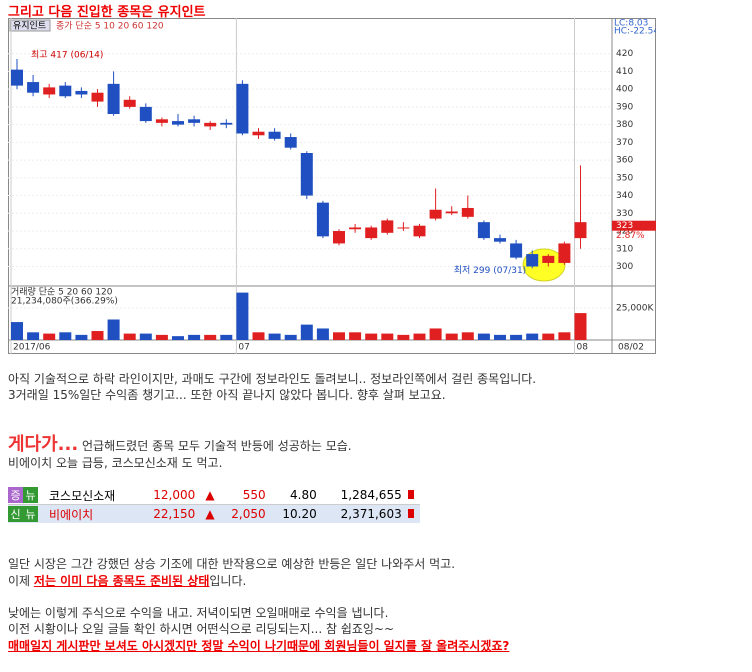  I want to click on text: 입니다., so click(228, 581).